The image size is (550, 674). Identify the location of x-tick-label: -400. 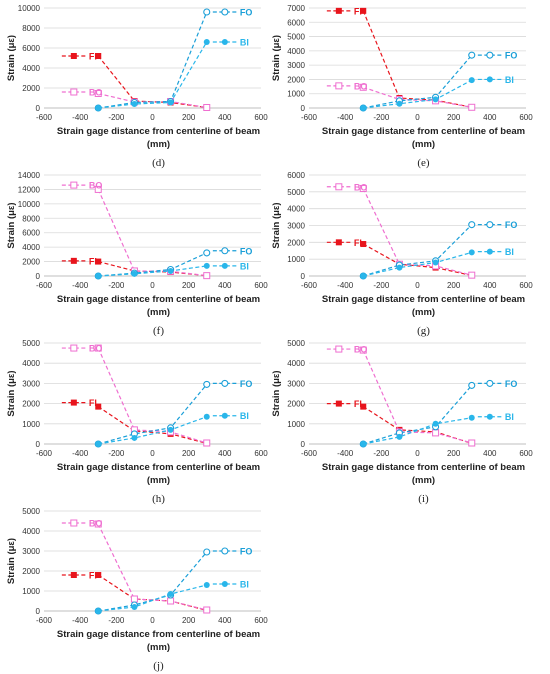
(80, 453).